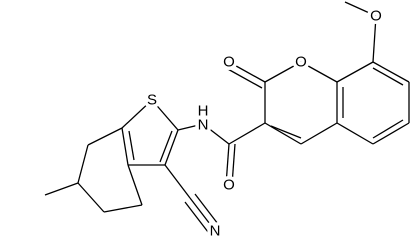 Image resolution: width=413 pixels, height=246 pixels. What do you see at coordinates (152, 100) in the screenshot?
I see `atom-label: S` at bounding box center [152, 100].